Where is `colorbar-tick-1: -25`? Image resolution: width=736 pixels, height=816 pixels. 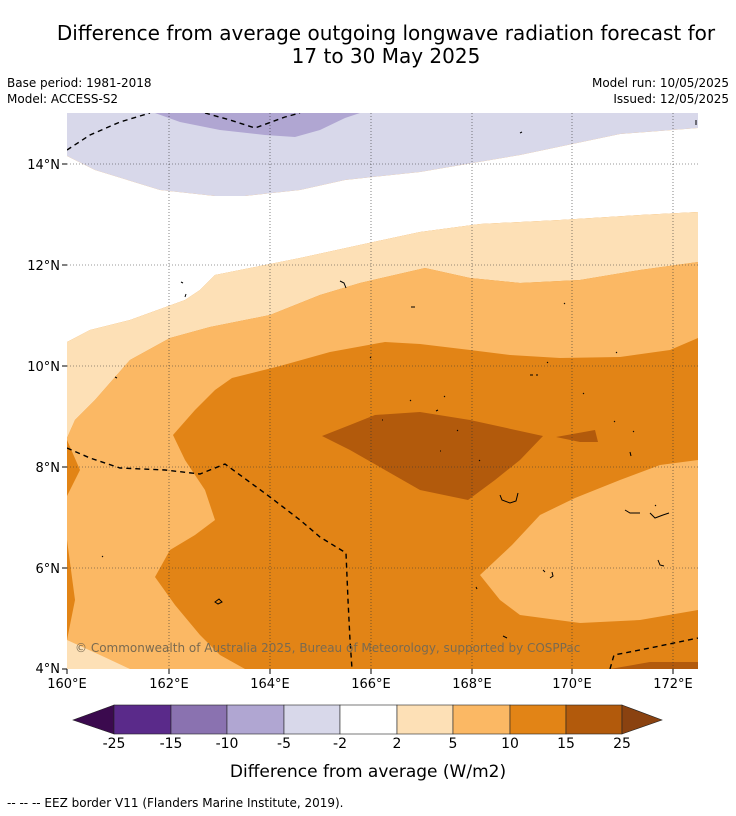 colorbar-tick-1: -25 is located at coordinates (114, 744).